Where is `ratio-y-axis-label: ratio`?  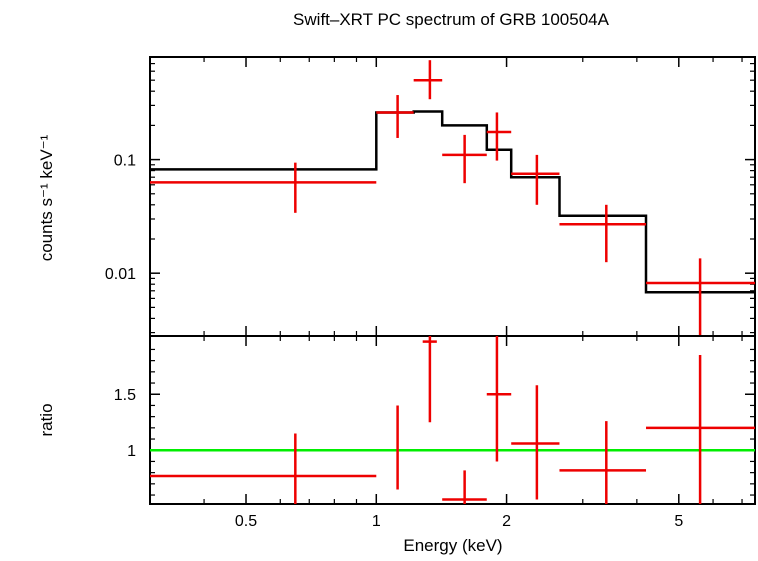
ratio-y-axis-label: ratio is located at coordinates (46, 419).